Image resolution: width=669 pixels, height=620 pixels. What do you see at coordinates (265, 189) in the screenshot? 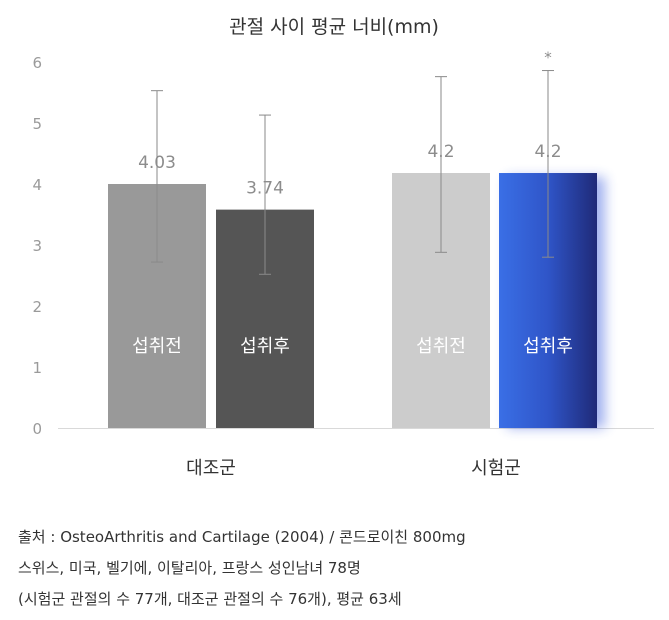
I see `data-label: 3.74` at bounding box center [265, 189].